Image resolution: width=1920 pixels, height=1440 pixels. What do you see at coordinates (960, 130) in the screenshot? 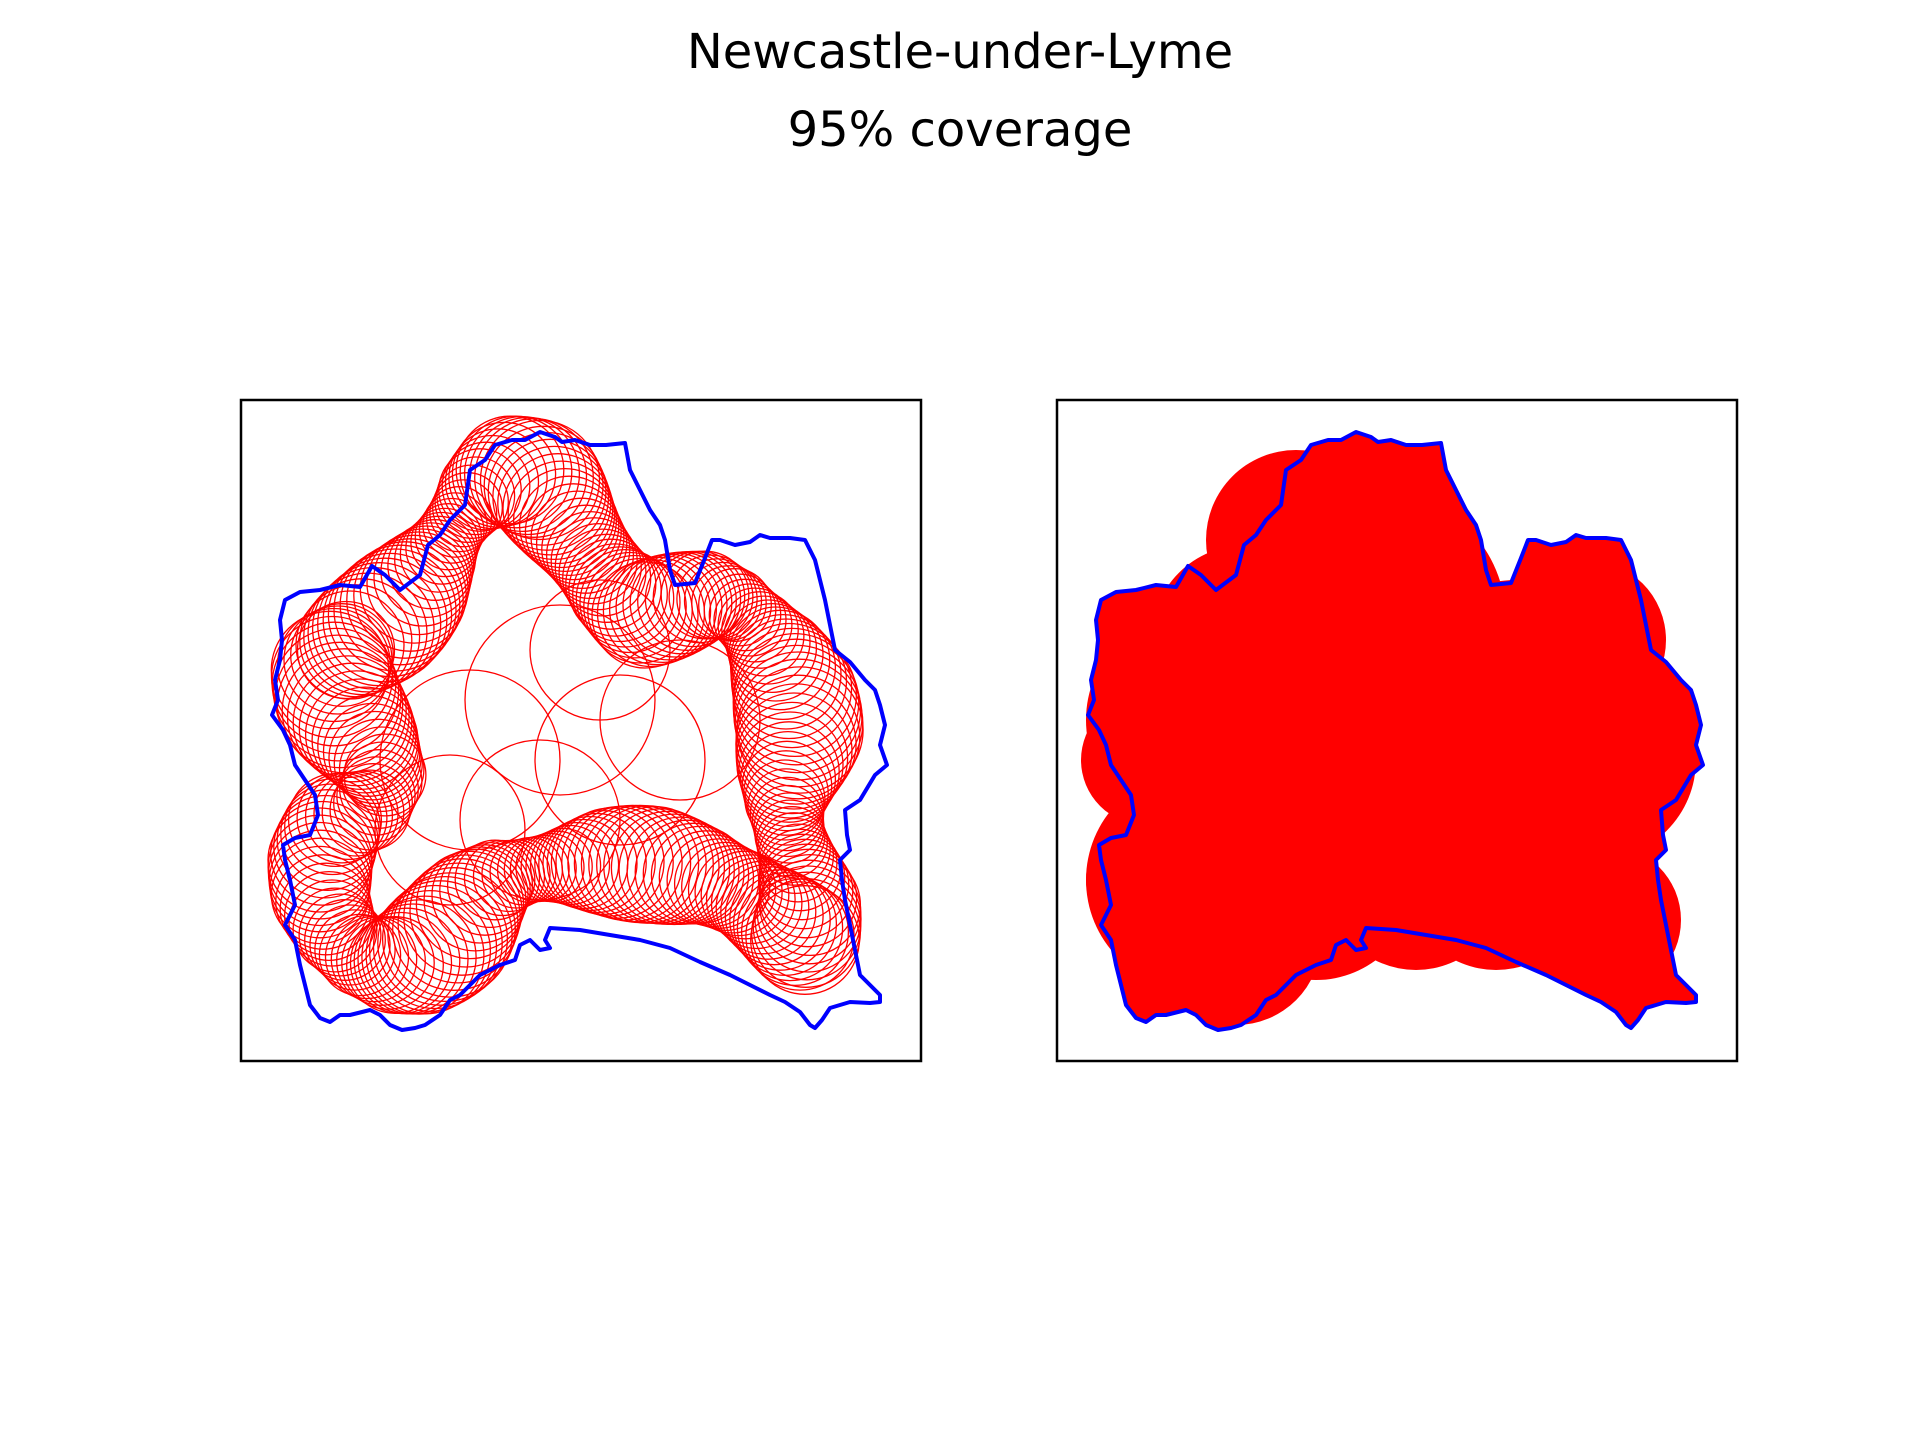
I see `figure-subtitle: 95% coverage` at bounding box center [960, 130].